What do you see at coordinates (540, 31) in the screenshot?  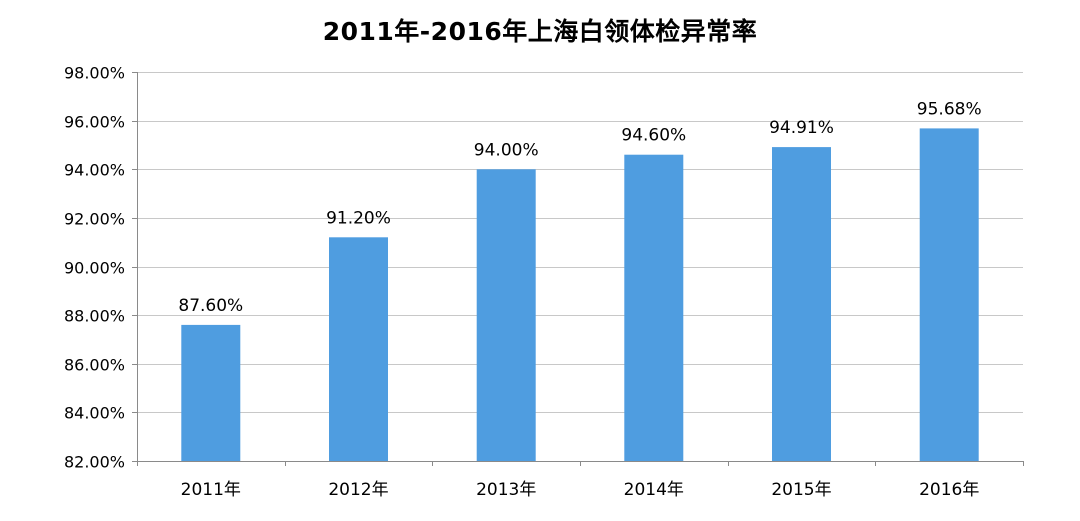 I see `chart-title: 2011年-2016年上海白领体检异常率` at bounding box center [540, 31].